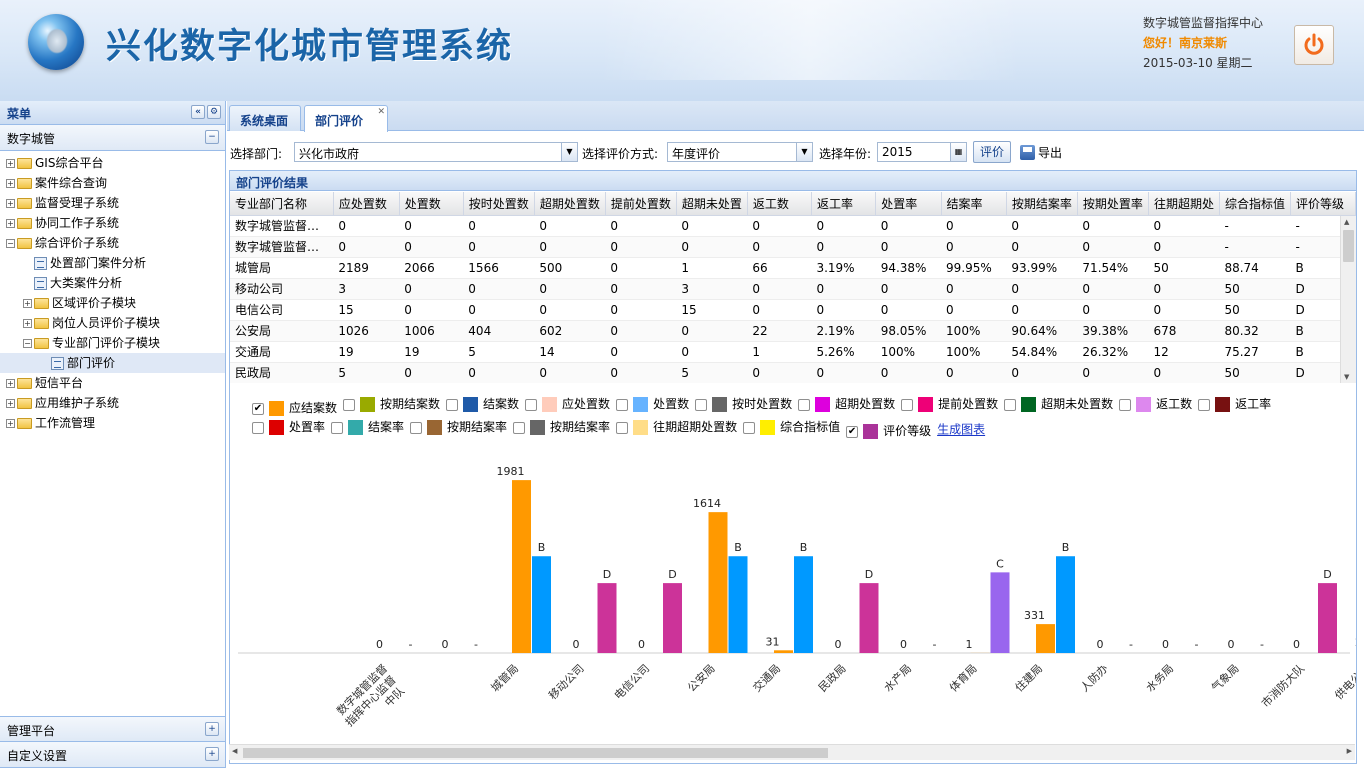 This screenshot has height=768, width=1364. Describe the element at coordinates (112, 729) in the screenshot. I see `section-manage-platform: 管理平台 +` at that location.